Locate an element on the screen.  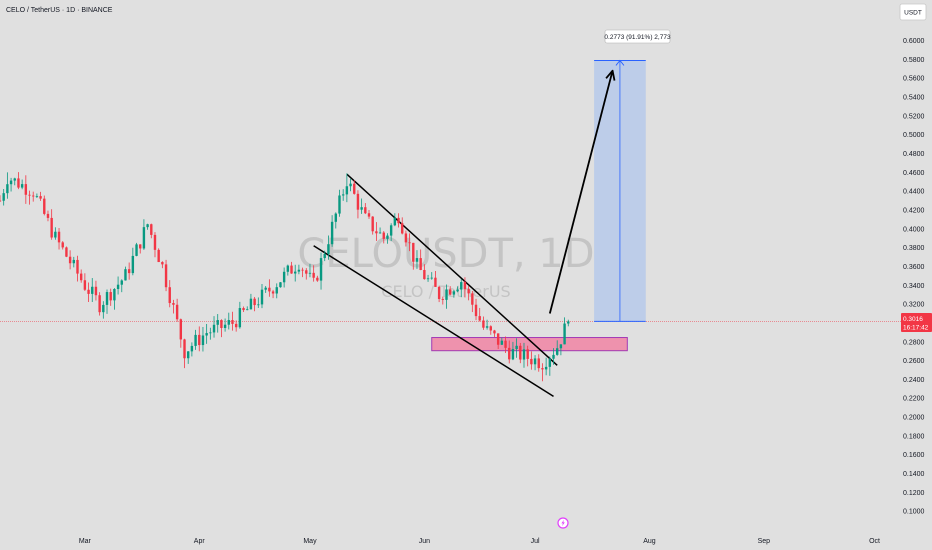
price-axis is located at coordinates (912, 264).